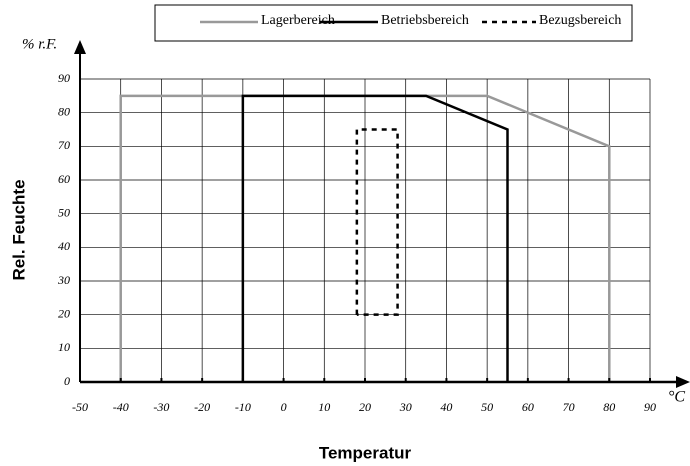  What do you see at coordinates (64, 111) in the screenshot?
I see `y-tick-label: 80` at bounding box center [64, 111].